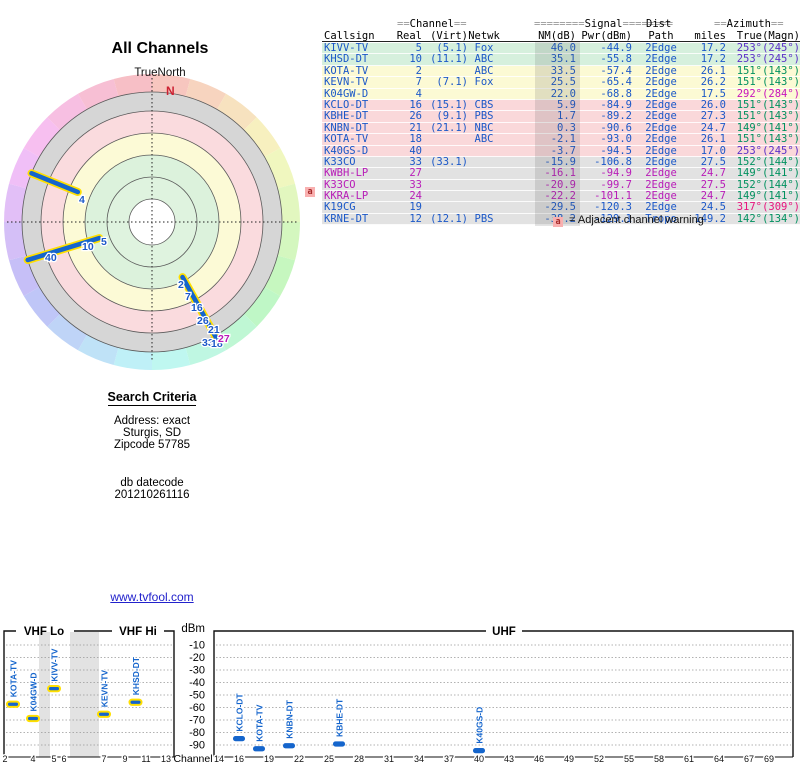 The height and width of the screenshot is (768, 800). Describe the element at coordinates (346, 104) in the screenshot. I see `cell-cs: KCLO-DT` at that location.